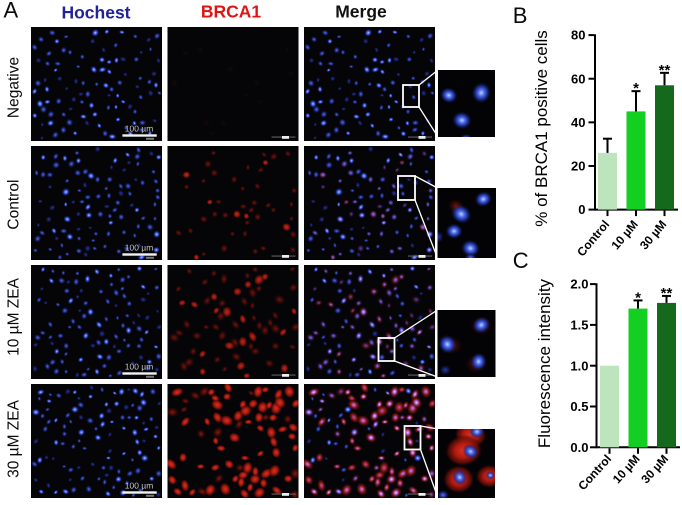  I want to click on svg-text: 1.0, so click(579, 365).